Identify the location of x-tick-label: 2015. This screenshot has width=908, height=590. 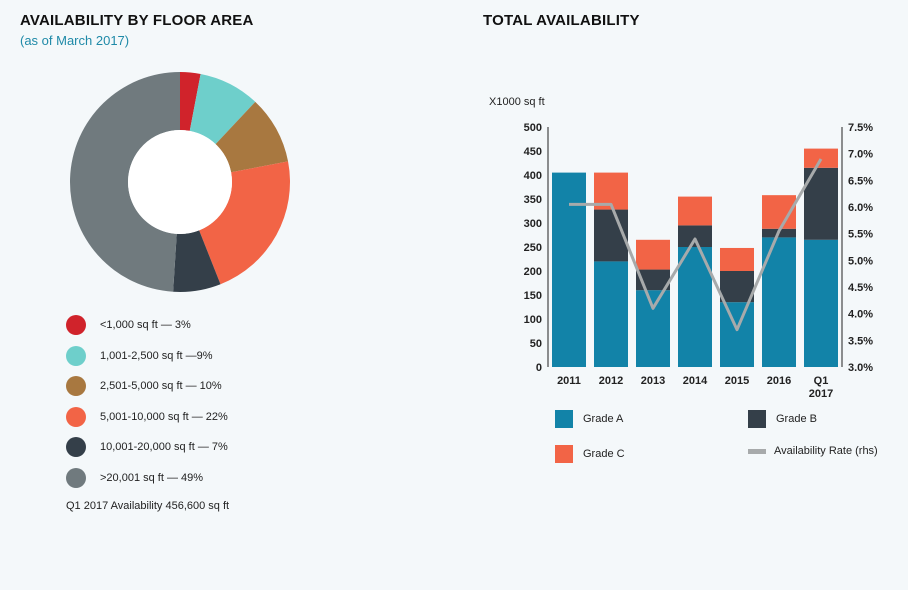
(737, 381).